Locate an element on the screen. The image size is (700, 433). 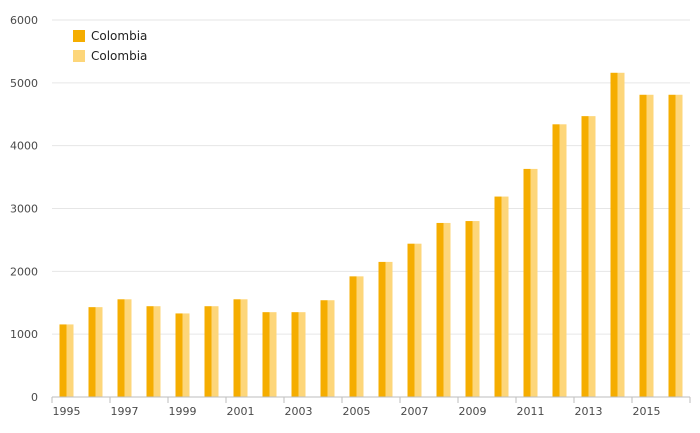
x-tick-label: 2011 is located at coordinates (531, 411).